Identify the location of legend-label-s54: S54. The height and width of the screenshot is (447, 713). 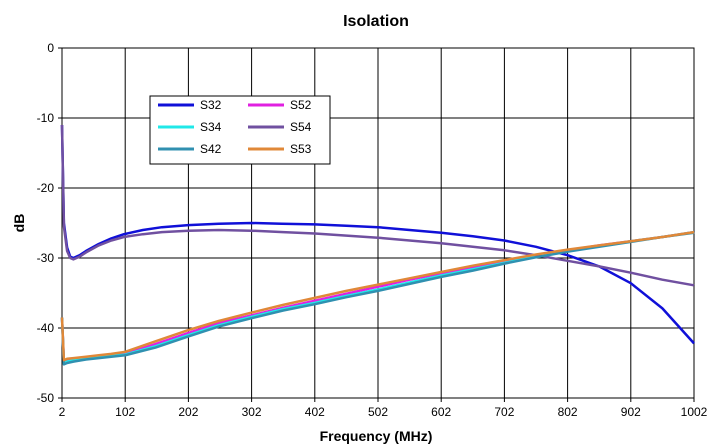
(301, 127).